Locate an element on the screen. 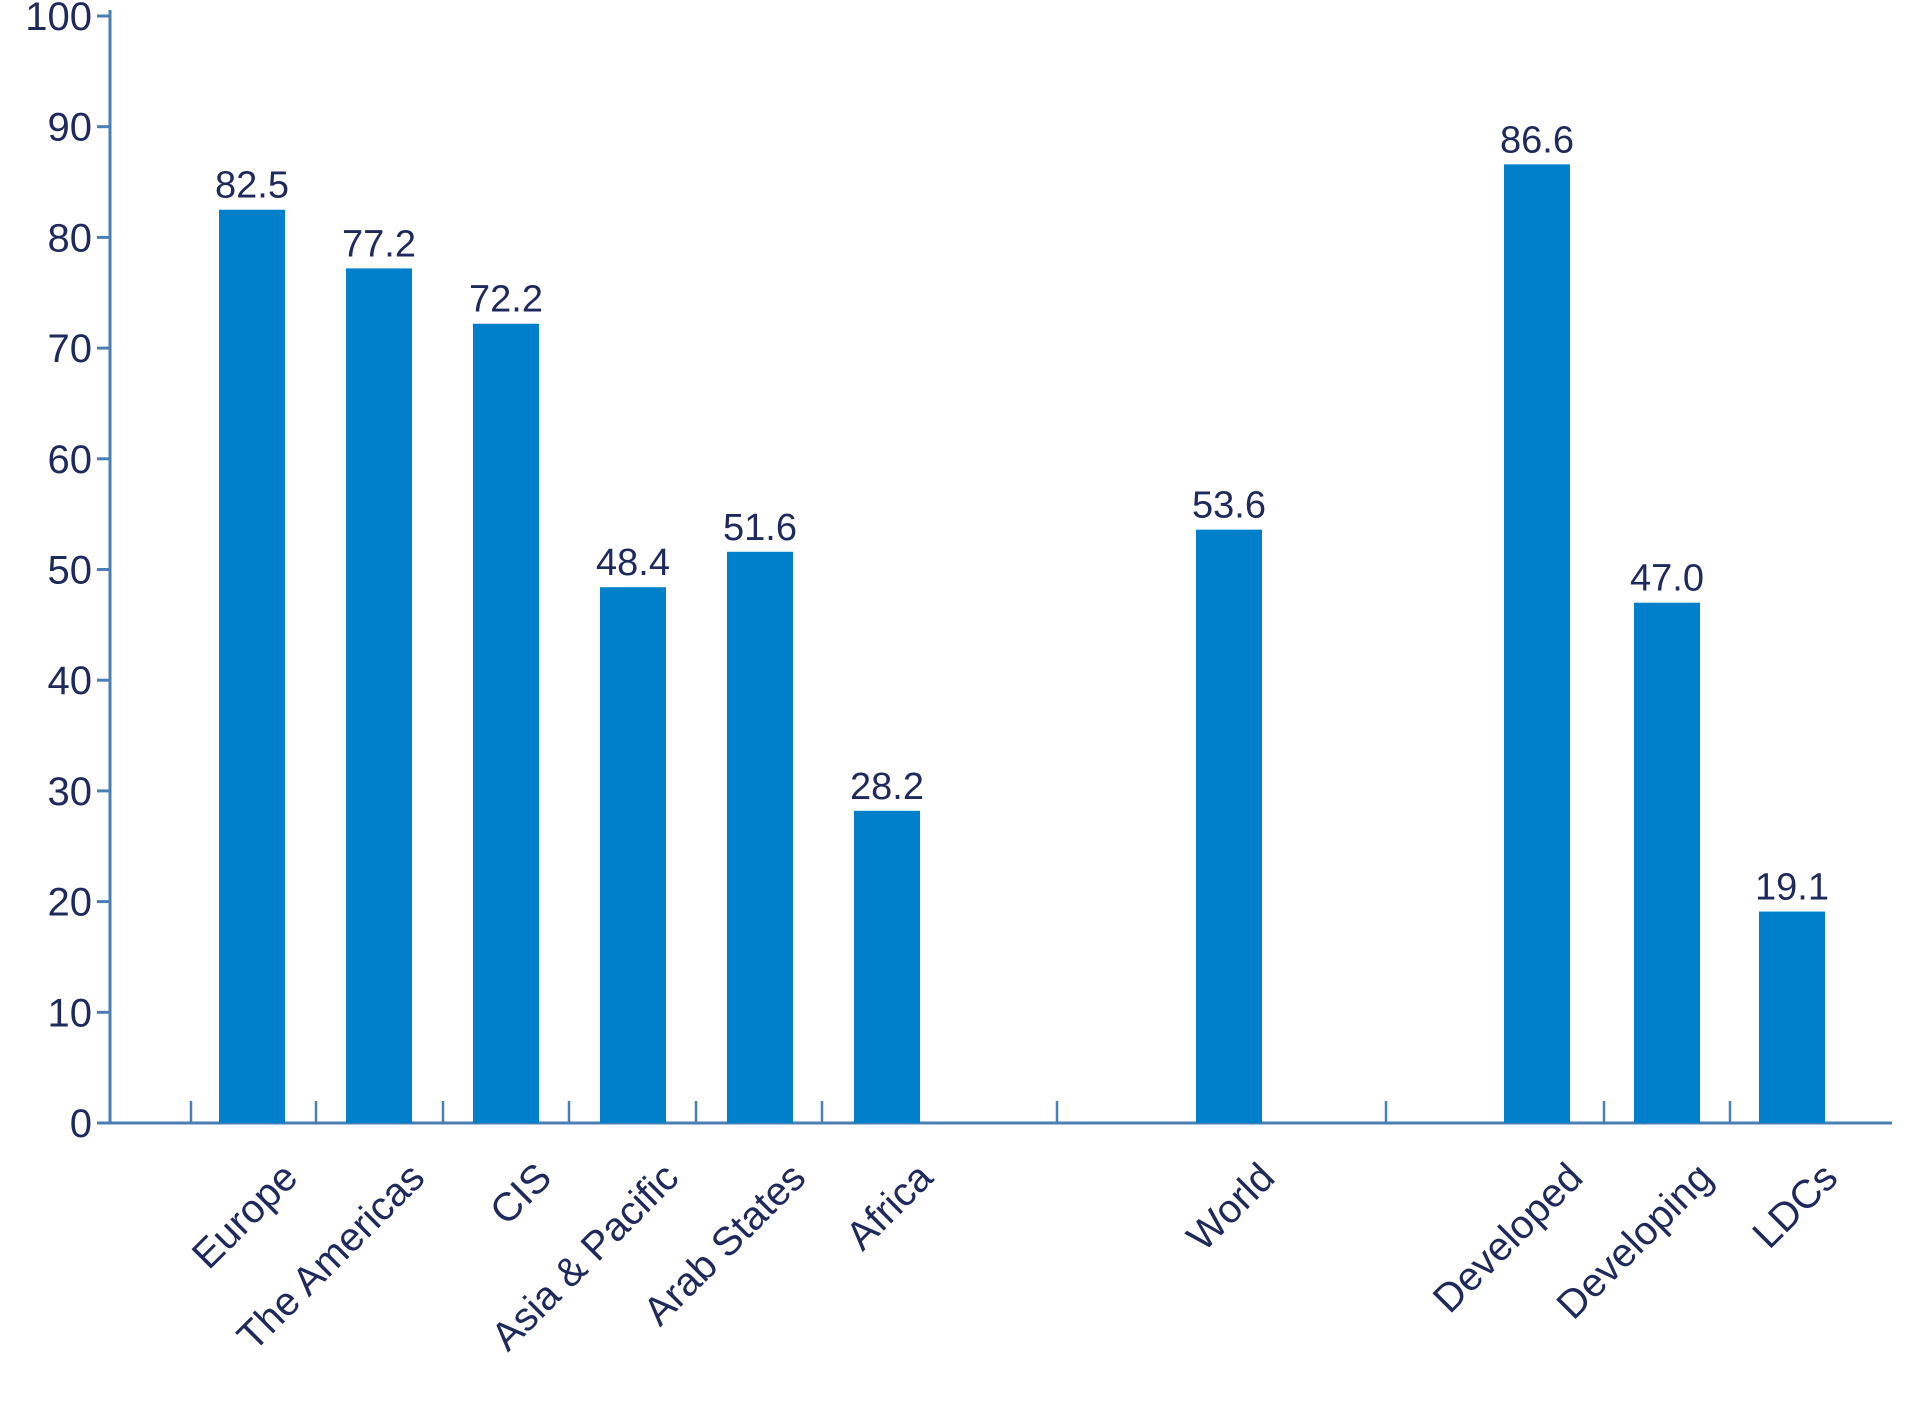  category-label: LDCs is located at coordinates (1795, 1206).